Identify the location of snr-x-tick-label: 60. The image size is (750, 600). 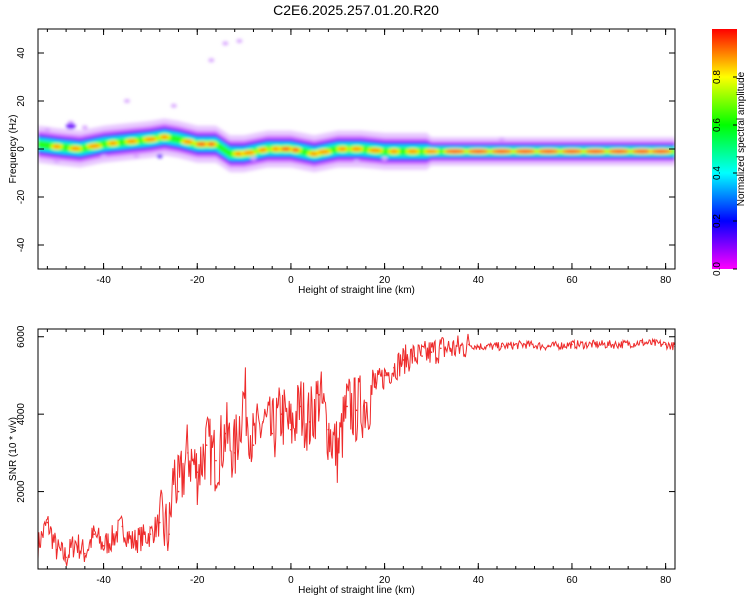
(572, 580).